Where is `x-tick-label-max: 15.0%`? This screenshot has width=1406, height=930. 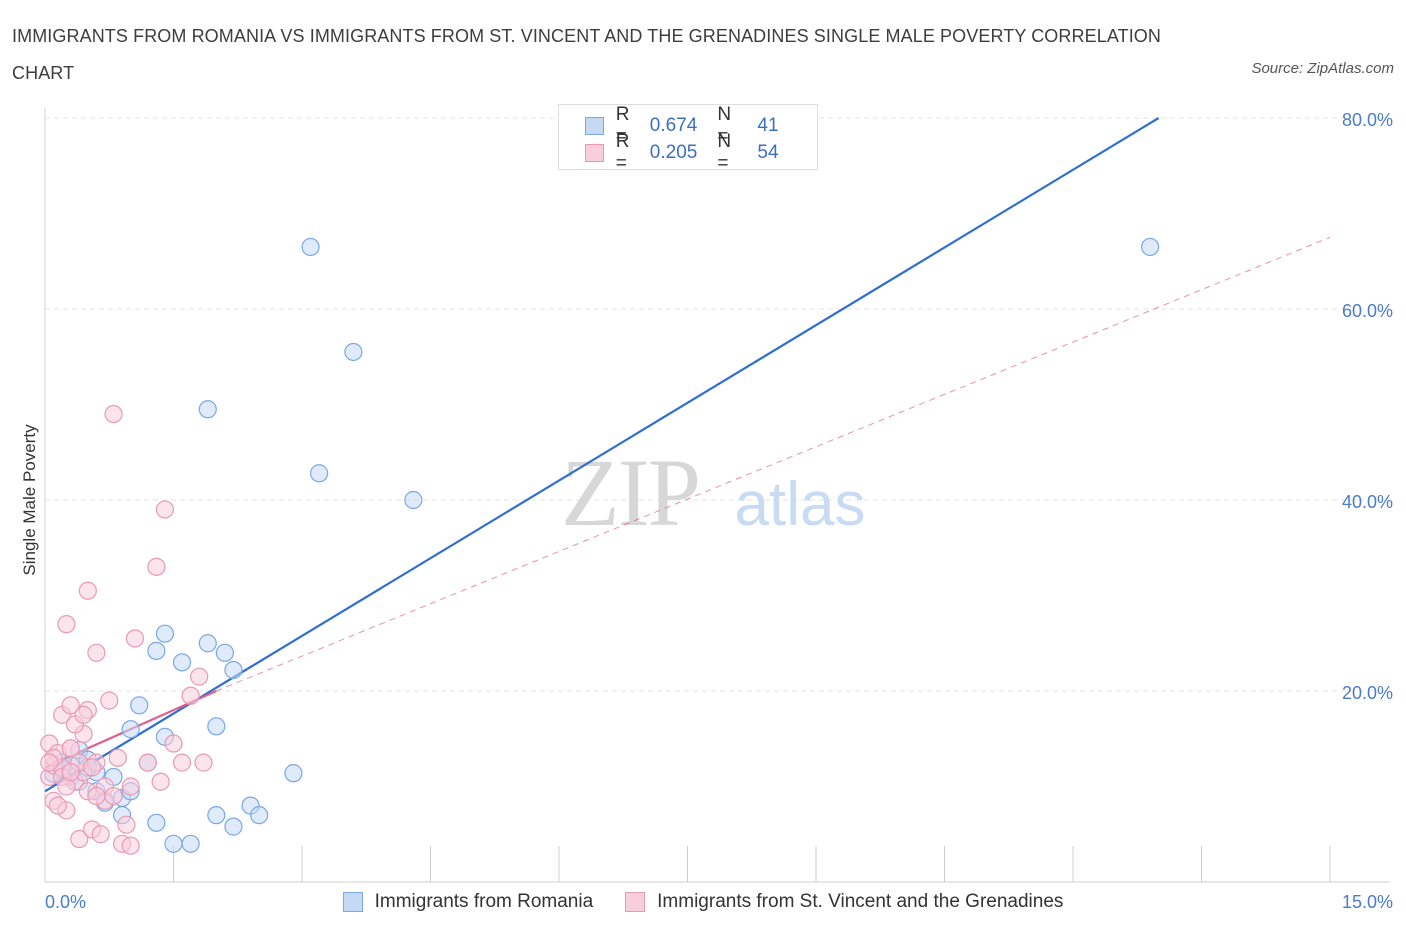 x-tick-label-max: 15.0% is located at coordinates (1367, 902).